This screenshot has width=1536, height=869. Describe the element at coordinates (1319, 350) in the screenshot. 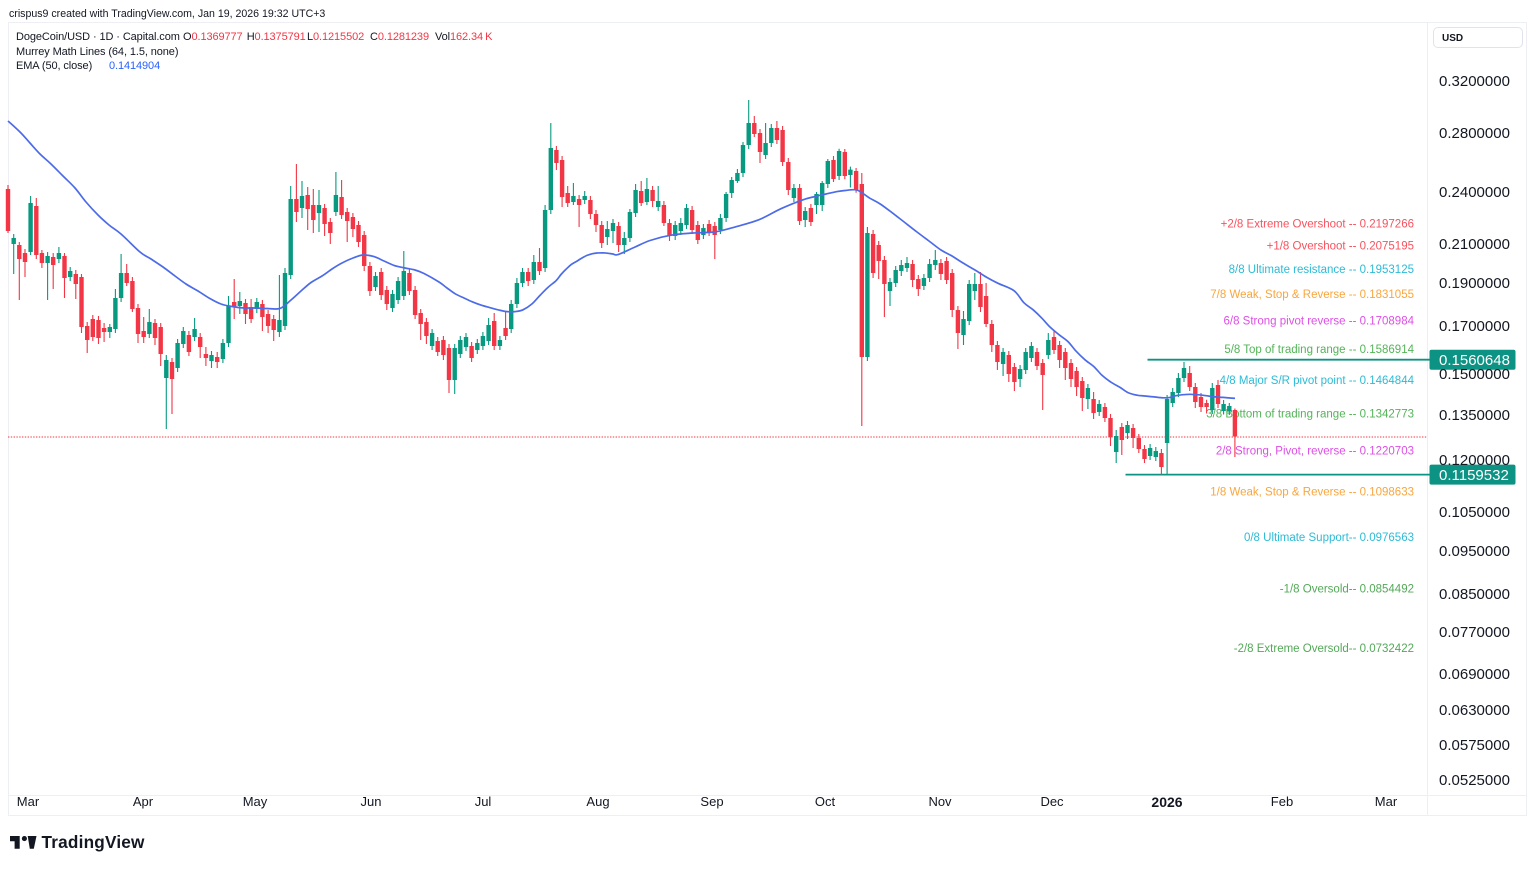

I see `svg-text:5/8 Top of trading range -- 0: 5/8 Top of trading range -- 0.1586914` at that location.